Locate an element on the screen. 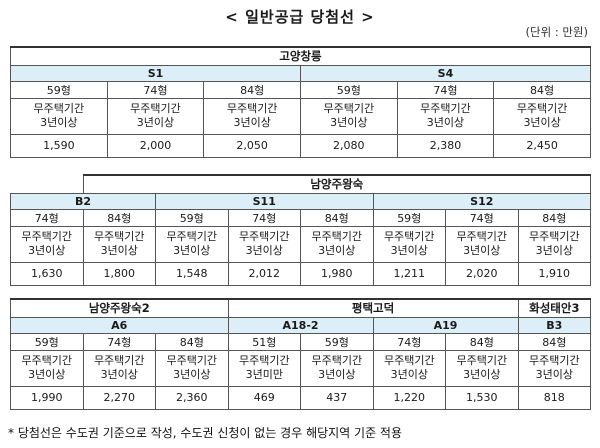 The image size is (600, 448). value-cell: 437 is located at coordinates (337, 397).